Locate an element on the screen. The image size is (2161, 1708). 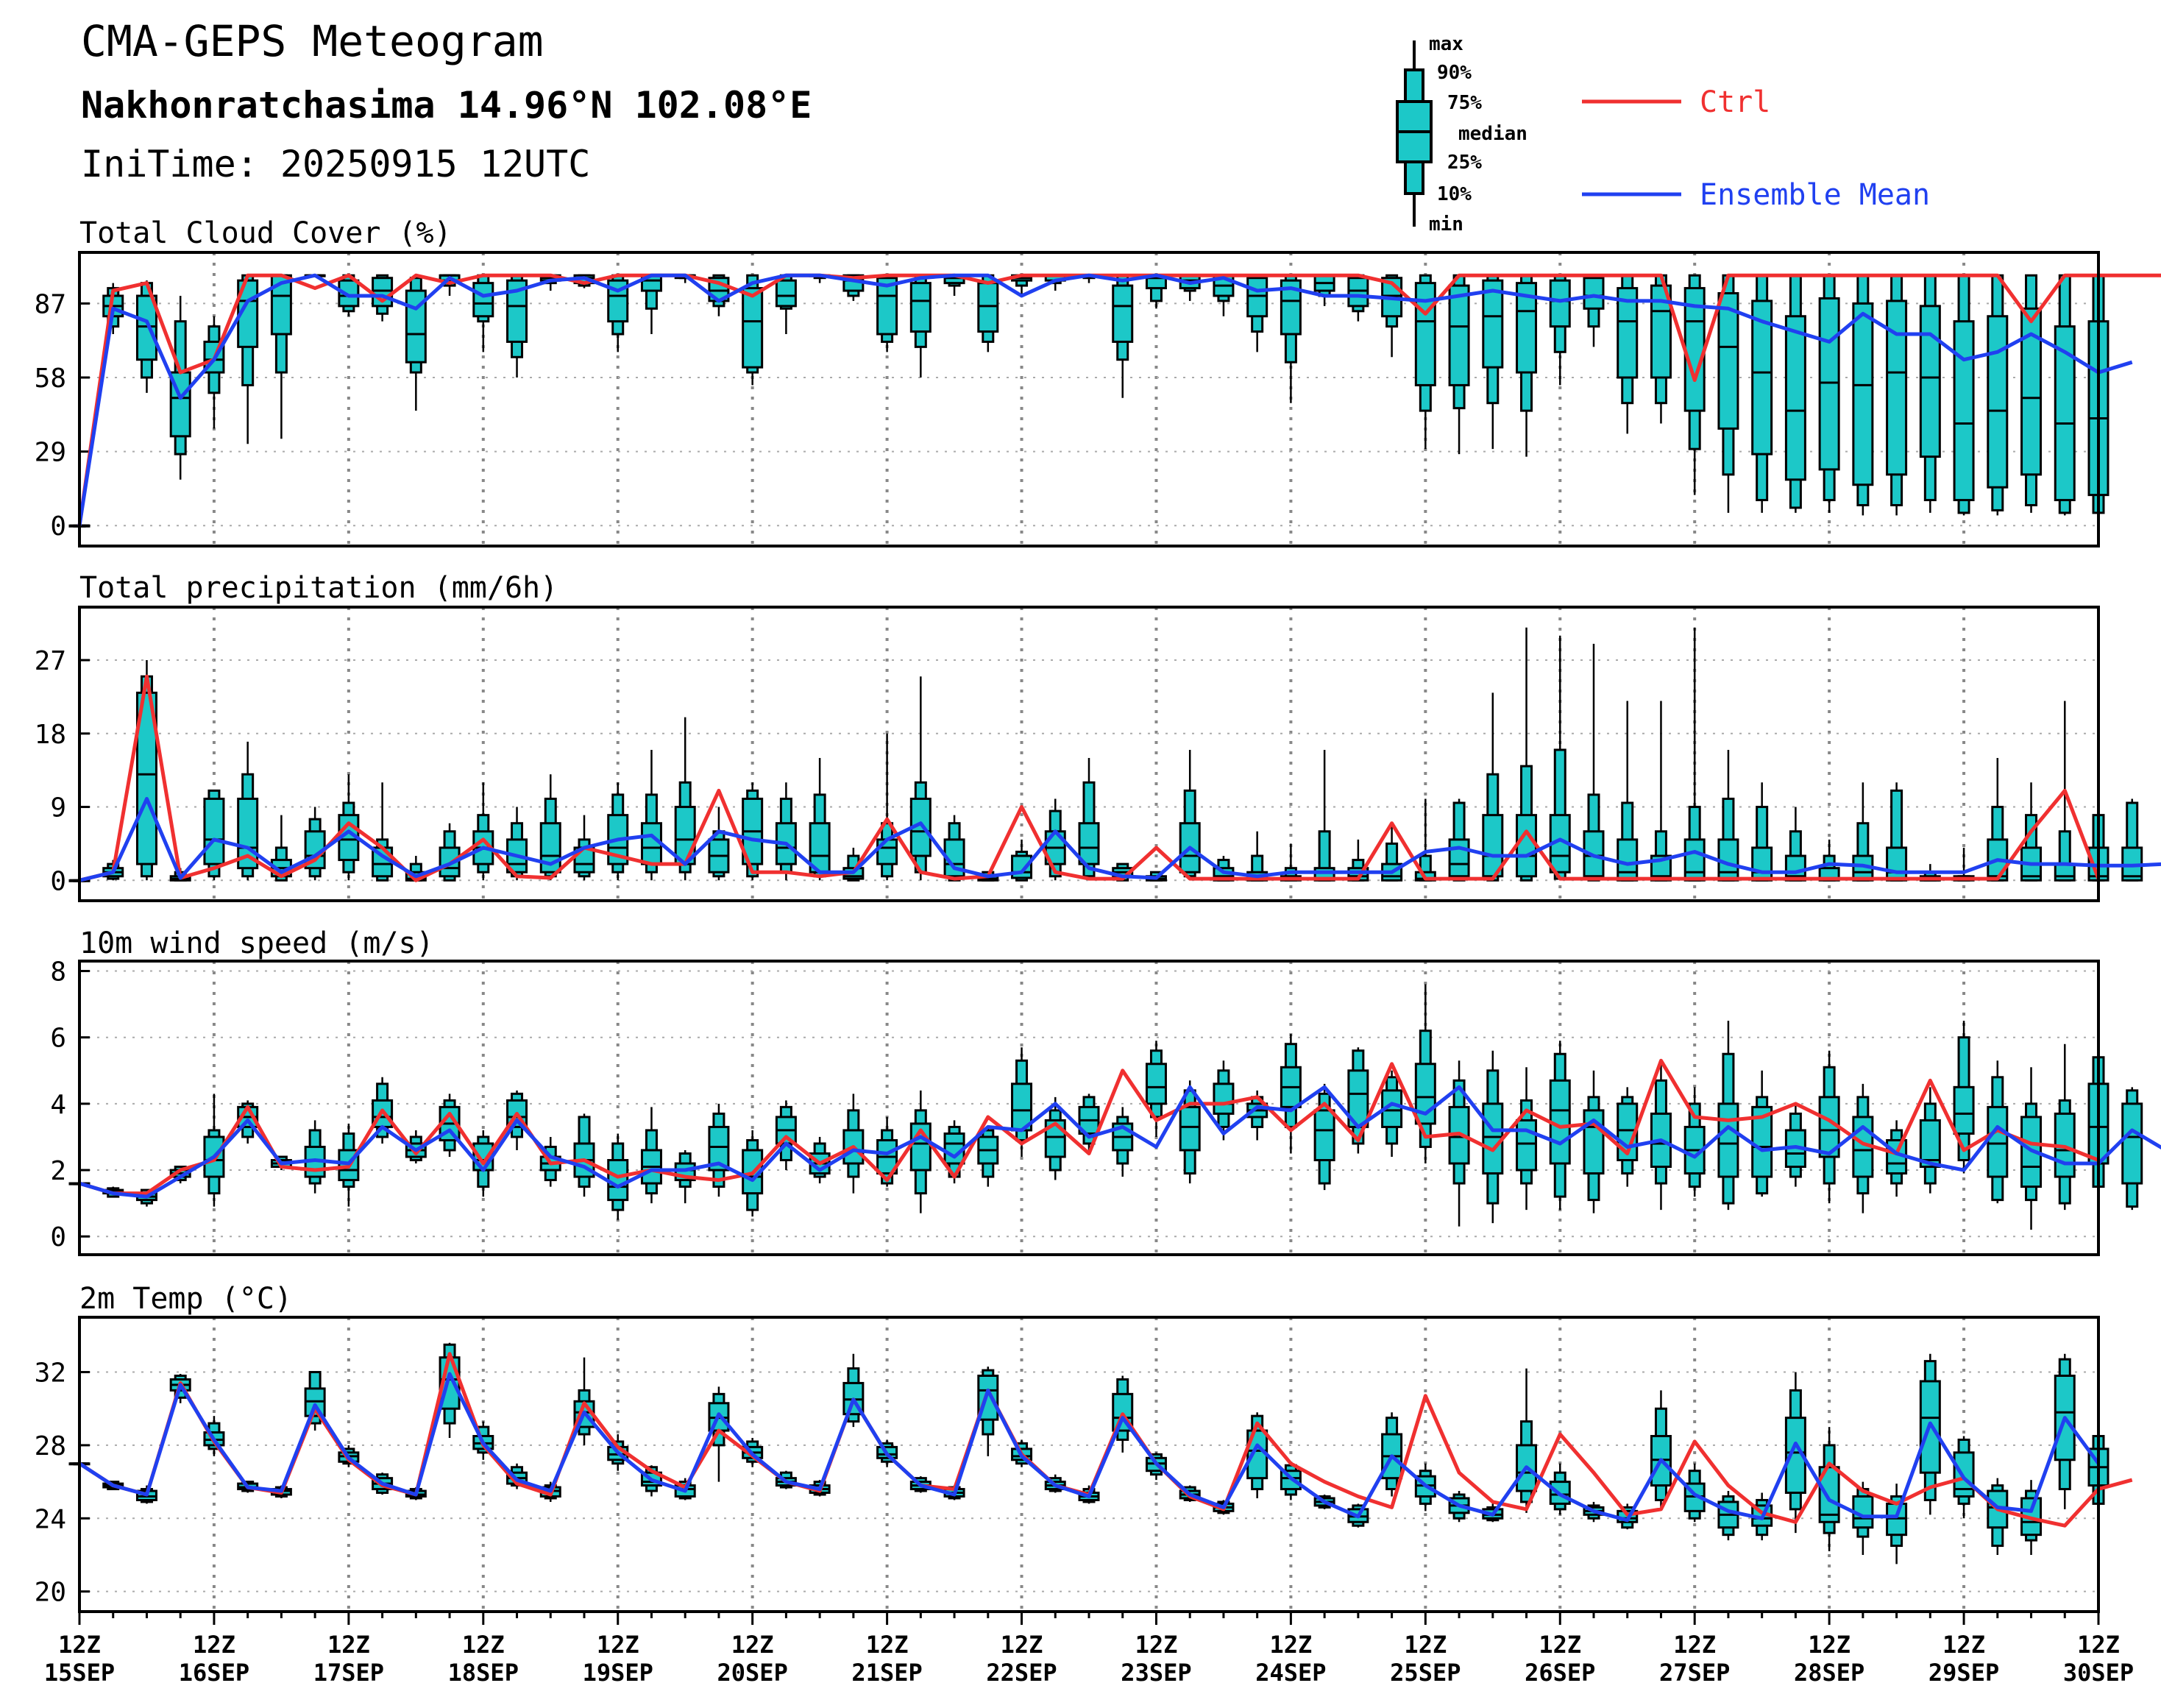
legend-p25-label: 25% is located at coordinates (1464, 163).